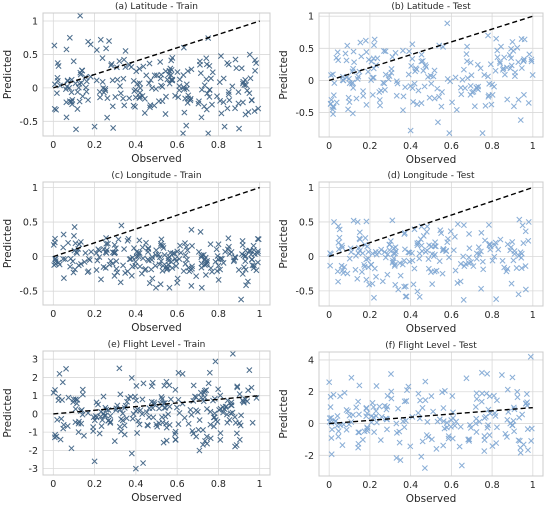 This screenshot has width=550, height=506. What do you see at coordinates (30, 55) in the screenshot?
I see `y-tick-label: 0.5` at bounding box center [30, 55].